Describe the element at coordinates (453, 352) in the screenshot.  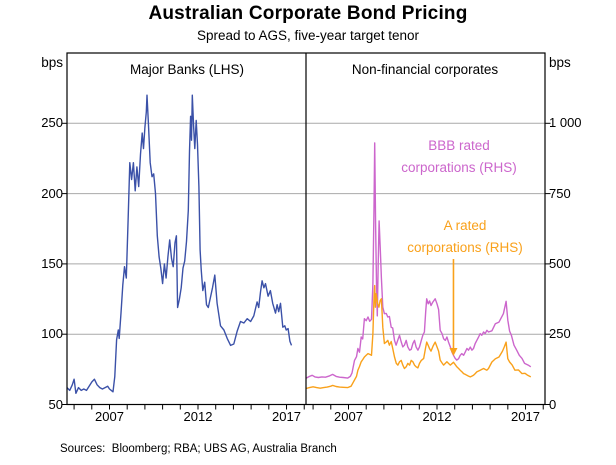
I see `a-rated-annotation-arrowhead` at that location.